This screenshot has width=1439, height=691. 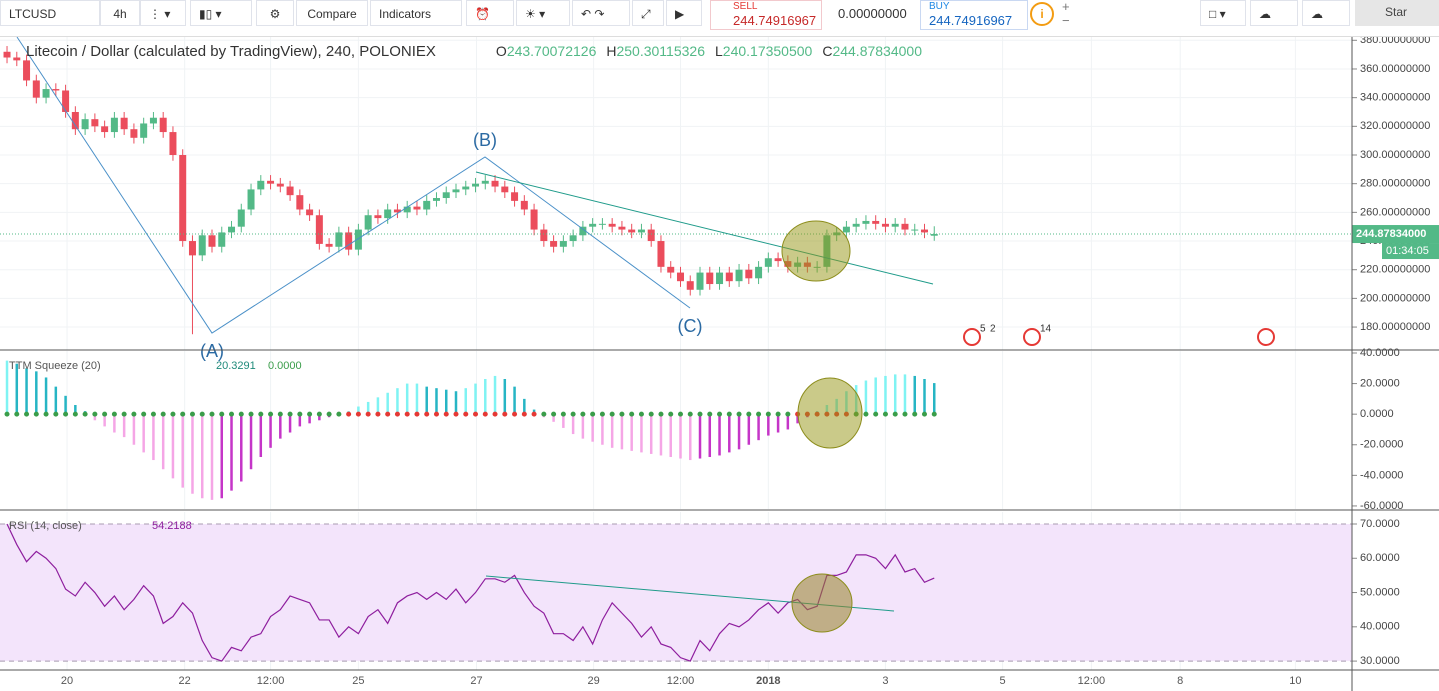 I want to click on replay: ▶, so click(x=684, y=13).